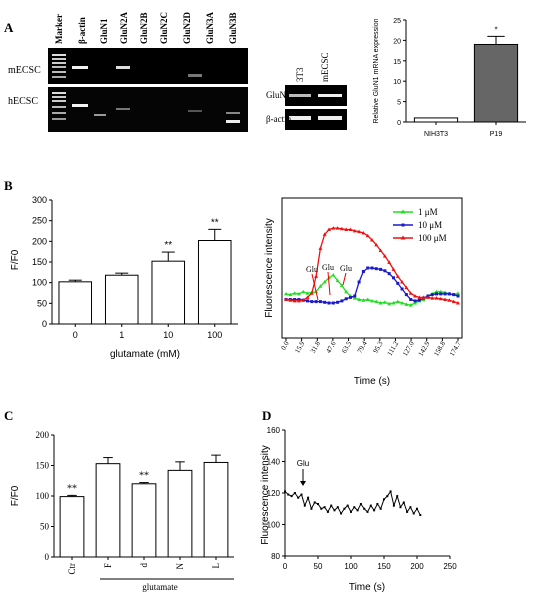 The height and width of the screenshot is (602, 550). Describe the element at coordinates (428, 212) in the screenshot. I see `legend-label: 1 μM` at that location.